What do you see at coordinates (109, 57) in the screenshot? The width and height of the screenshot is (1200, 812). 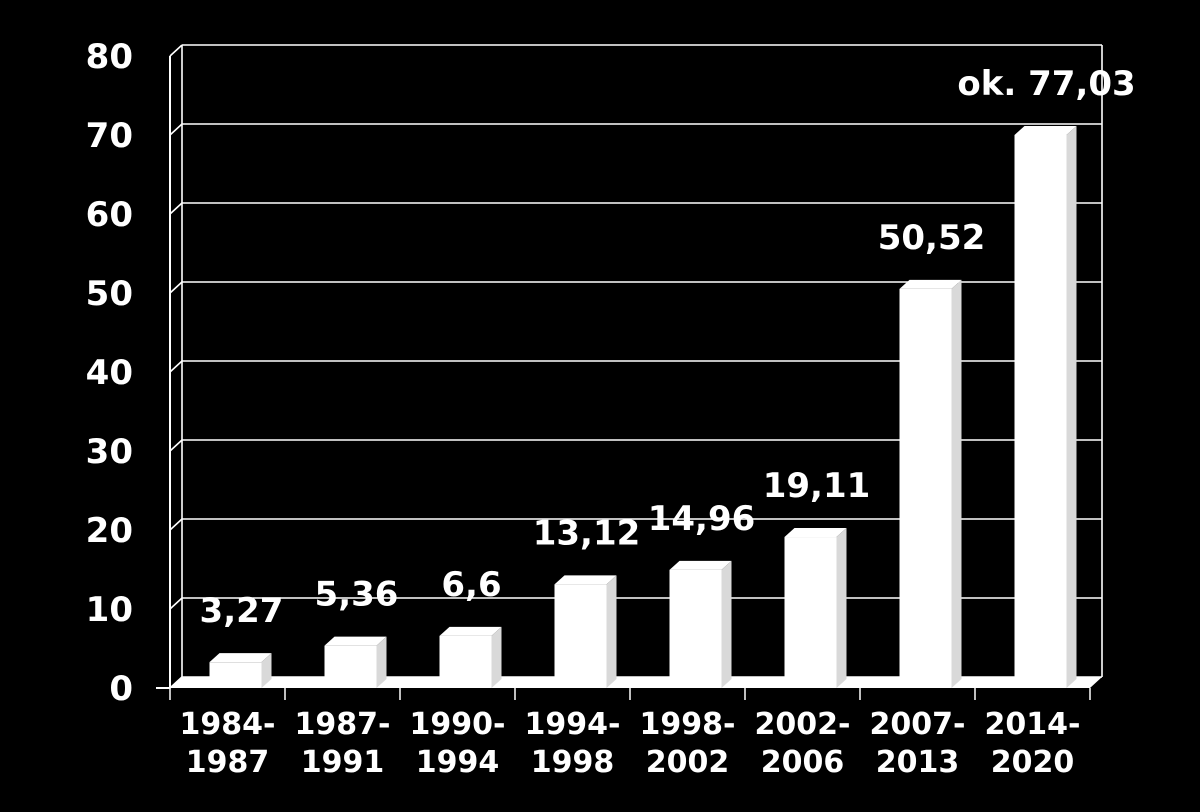 I see `y-tick-label: 80` at bounding box center [109, 57].